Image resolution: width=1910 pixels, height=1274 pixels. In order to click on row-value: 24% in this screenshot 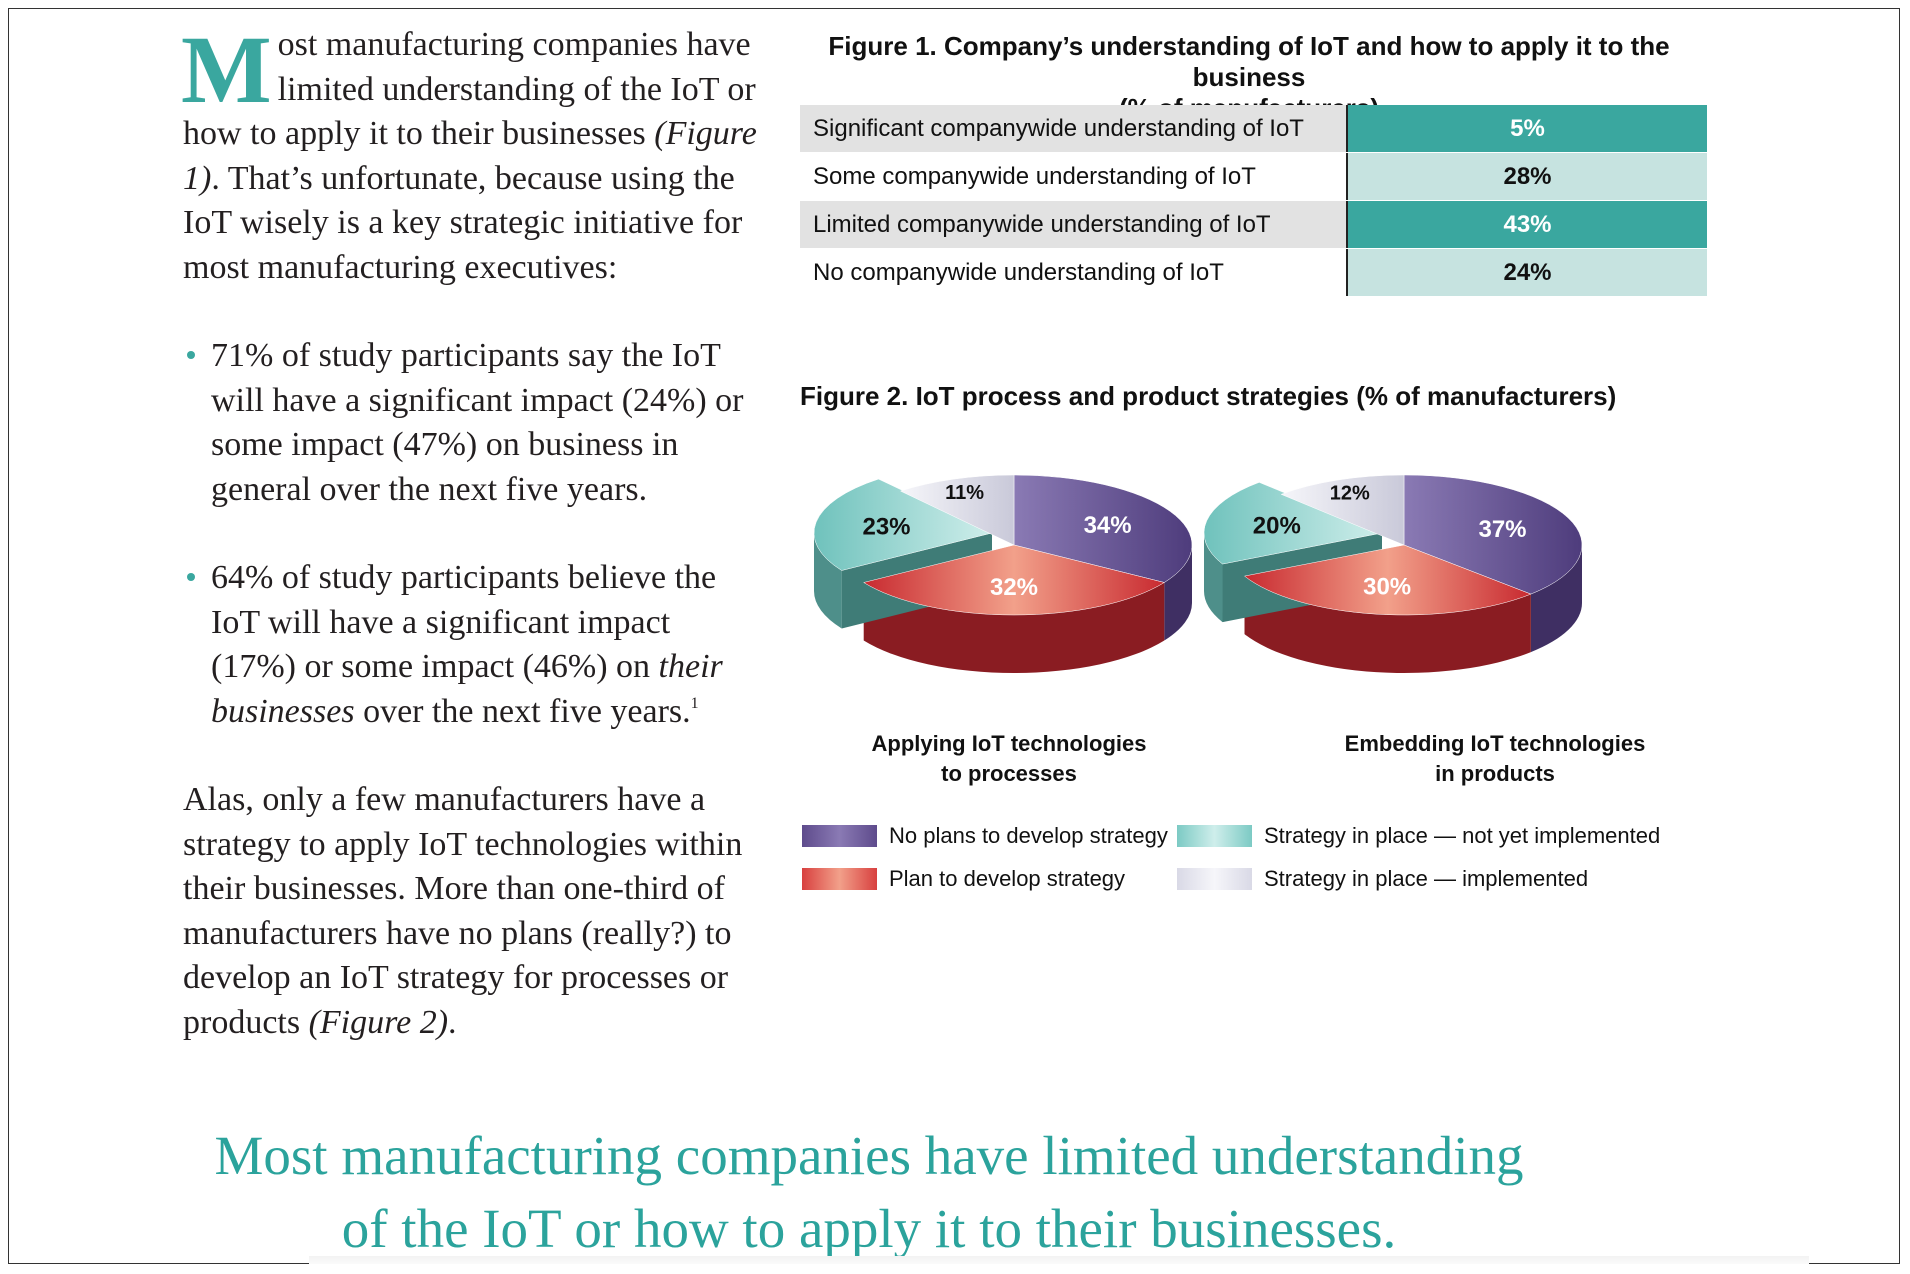, I will do `click(1527, 272)`.